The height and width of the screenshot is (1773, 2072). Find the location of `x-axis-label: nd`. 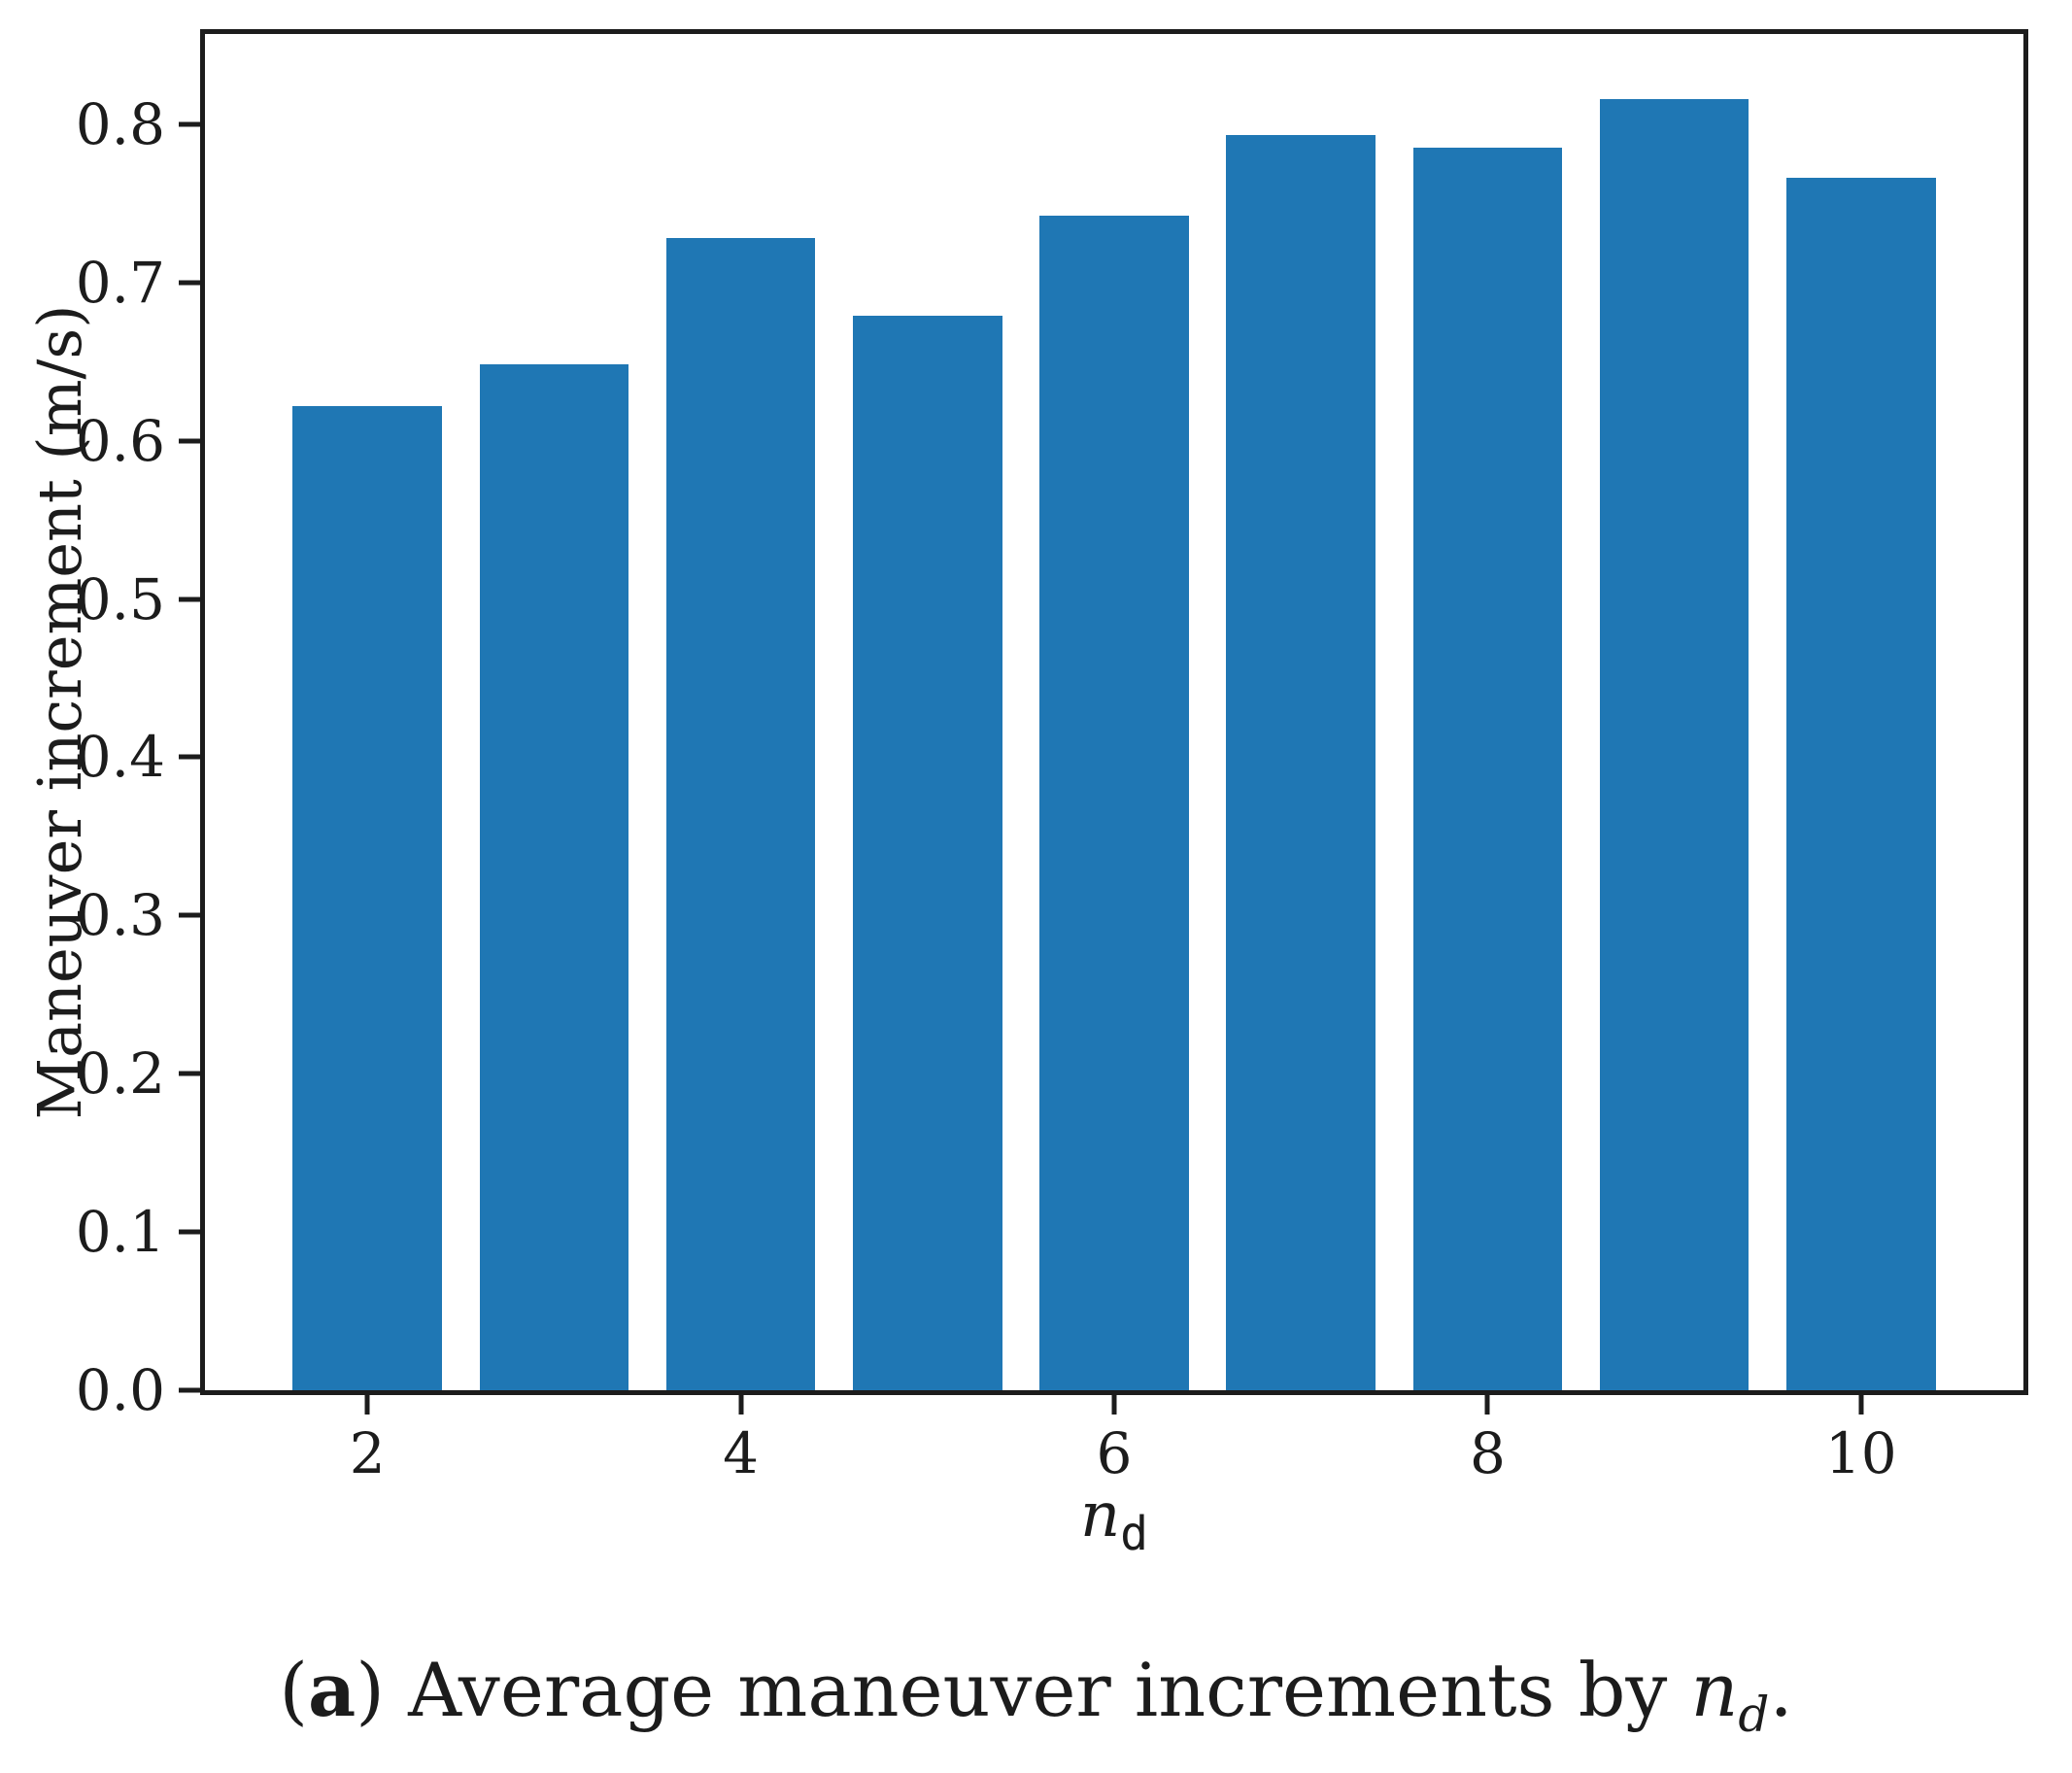

x-axis-label: nd is located at coordinates (1114, 1520).